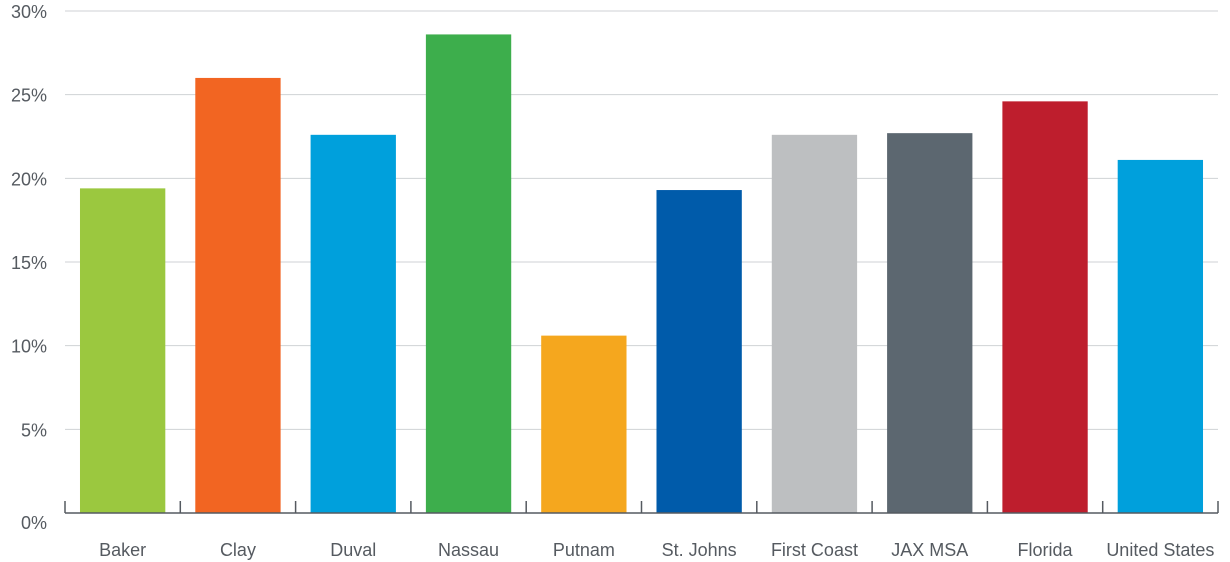 Image resolution: width=1230 pixels, height=562 pixels. Describe the element at coordinates (1160, 550) in the screenshot. I see `x-category-label: United States` at that location.